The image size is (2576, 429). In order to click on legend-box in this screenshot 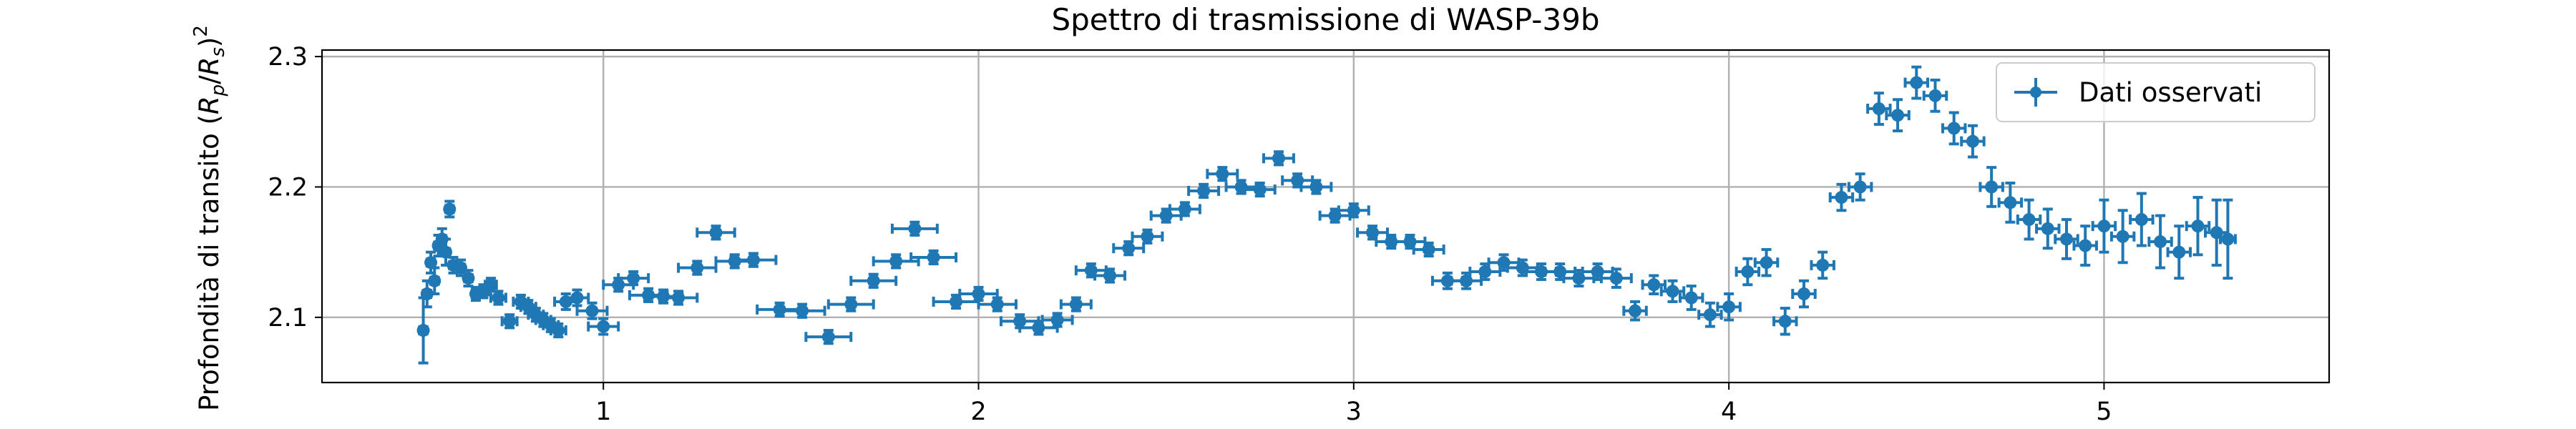, I will do `click(2156, 92)`.